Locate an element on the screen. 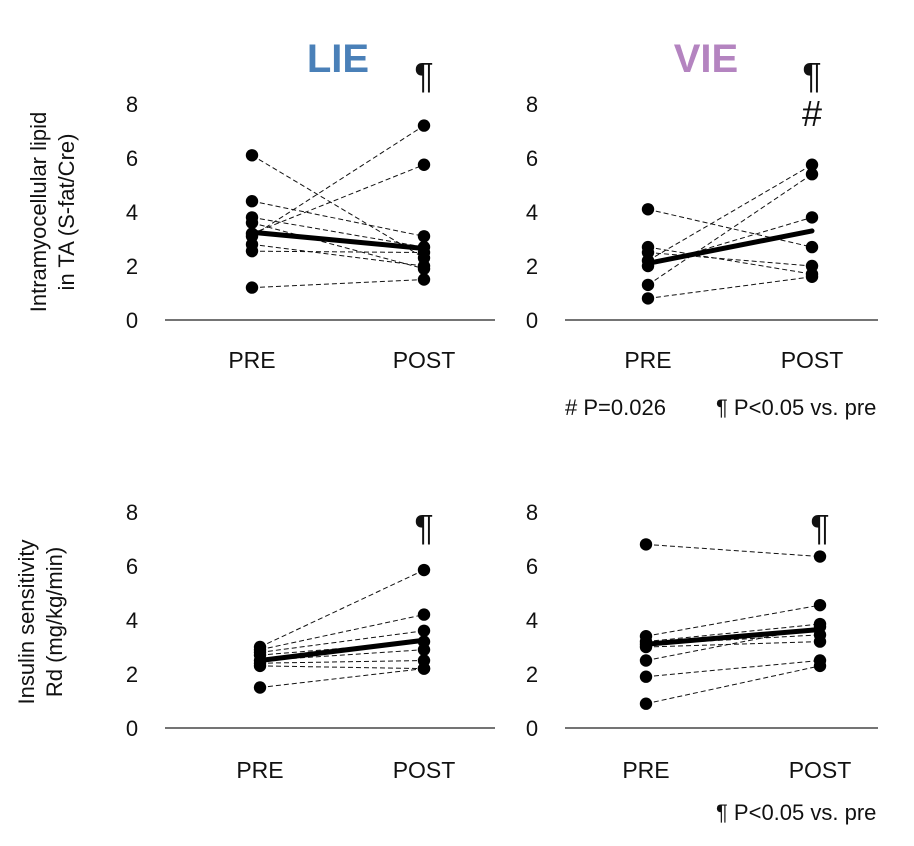 The height and width of the screenshot is (846, 914). panel-rd-vie: 0 2 4 6 8 PRE POST ¶ is located at coordinates (702, 641).